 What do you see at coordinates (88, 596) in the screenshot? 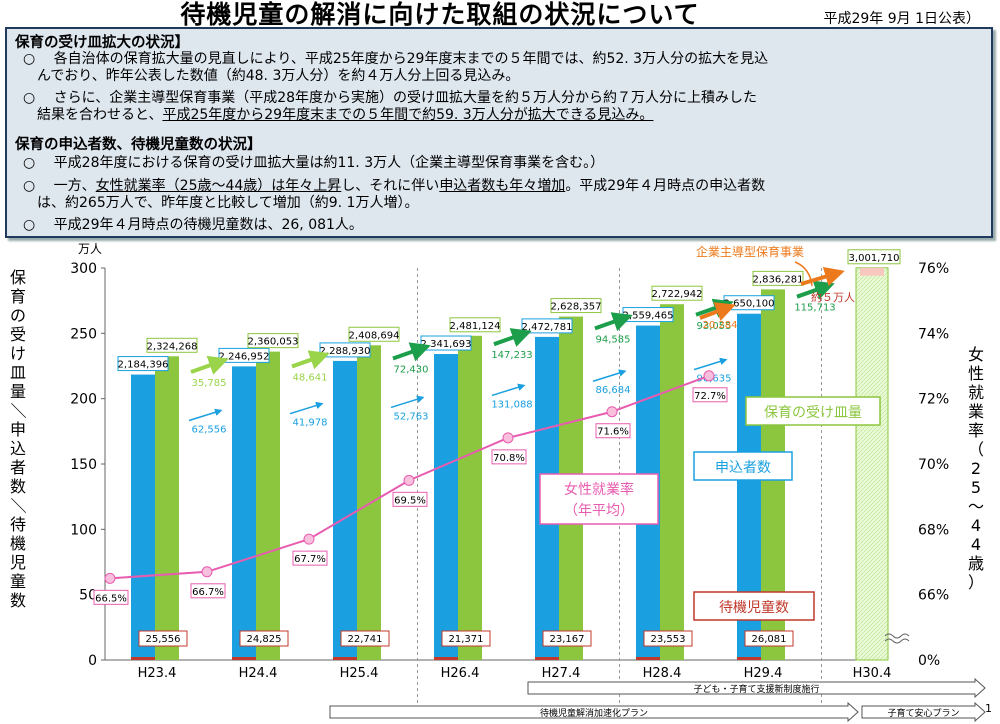
I see `left-tick-label: 50` at bounding box center [88, 596].